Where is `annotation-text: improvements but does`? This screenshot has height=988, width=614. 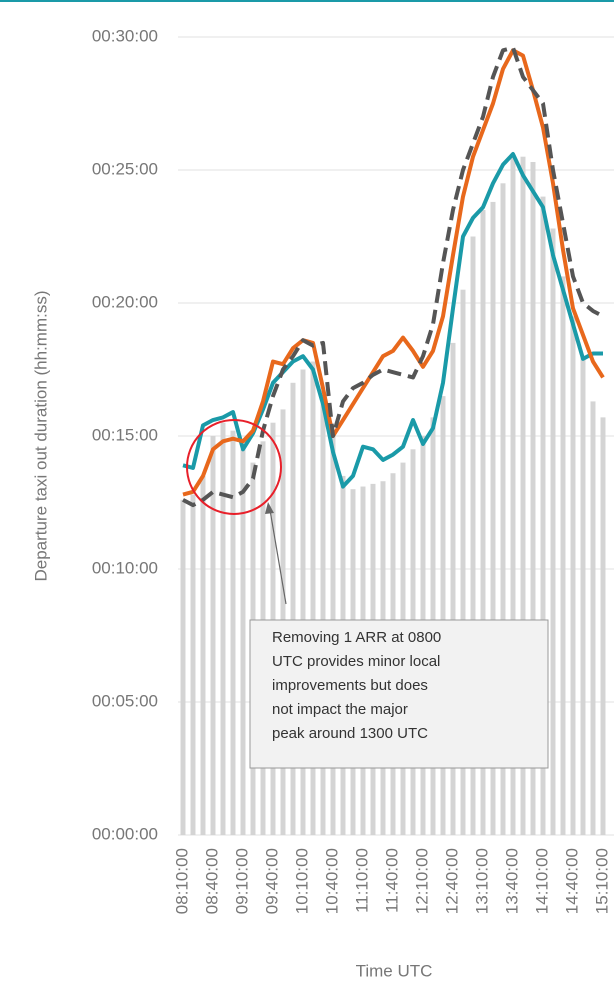 annotation-text: improvements but does is located at coordinates (350, 685).